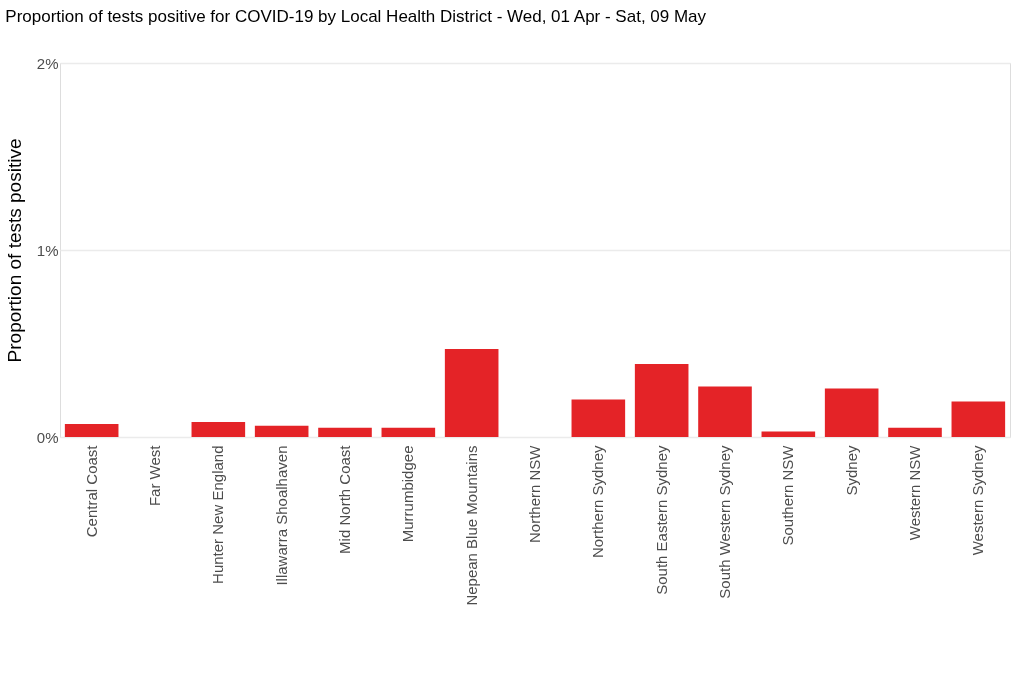  What do you see at coordinates (534, 494) in the screenshot?
I see `x-tick-label: Northern NSW` at bounding box center [534, 494].